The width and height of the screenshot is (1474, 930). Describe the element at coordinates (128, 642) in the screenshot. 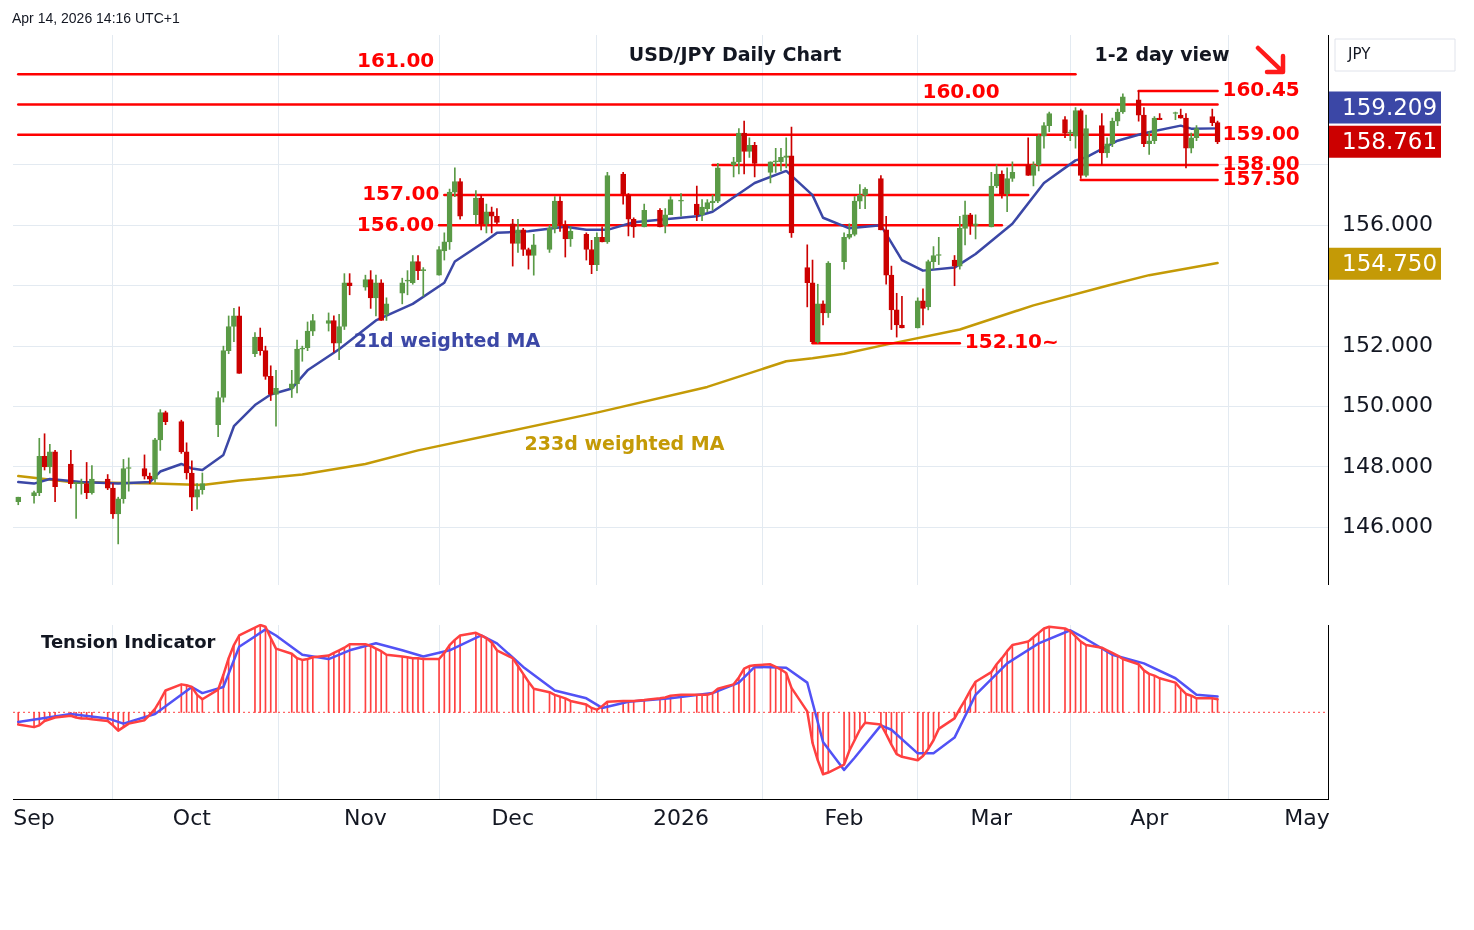

I see `chart-title: Tension Indicator` at that location.